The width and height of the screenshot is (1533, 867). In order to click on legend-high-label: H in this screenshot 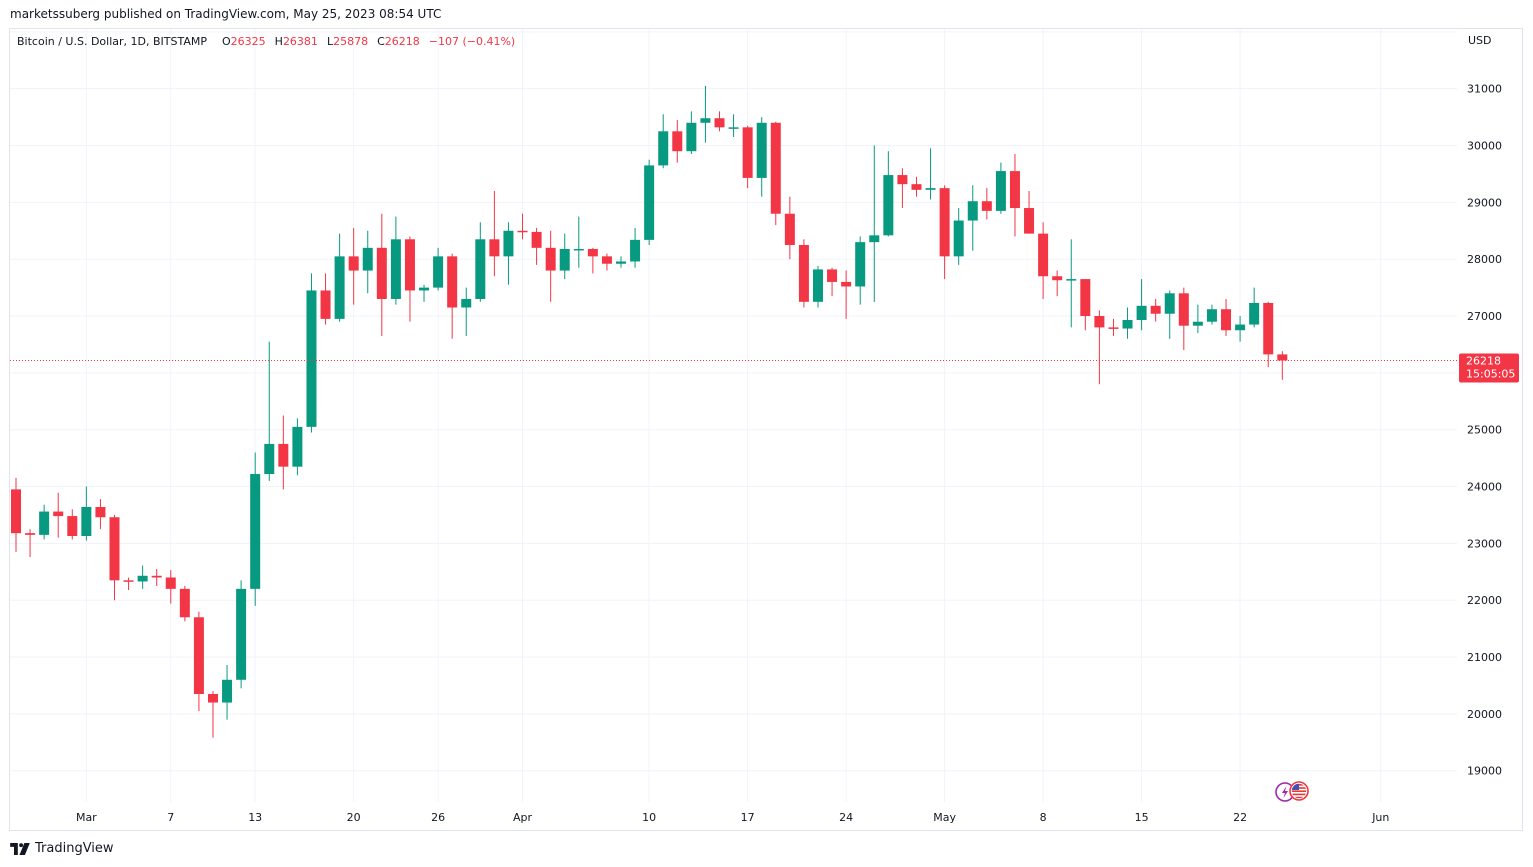, I will do `click(278, 41)`.